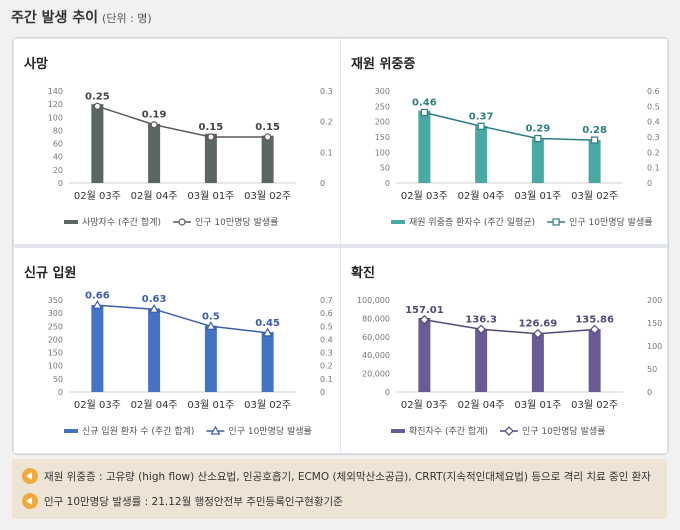  Describe the element at coordinates (376, 337) in the screenshot. I see `y-tick-label: 60,000` at that location.